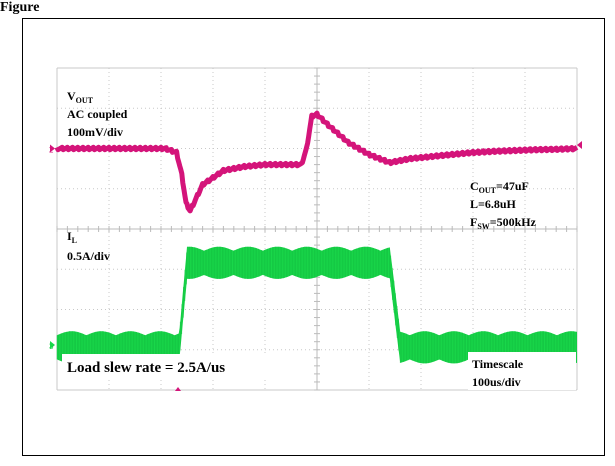 Image resolution: width=615 pixels, height=466 pixels. Describe the element at coordinates (88, 256) in the screenshot. I see `il-scale-label: 0.5A/div` at that location.